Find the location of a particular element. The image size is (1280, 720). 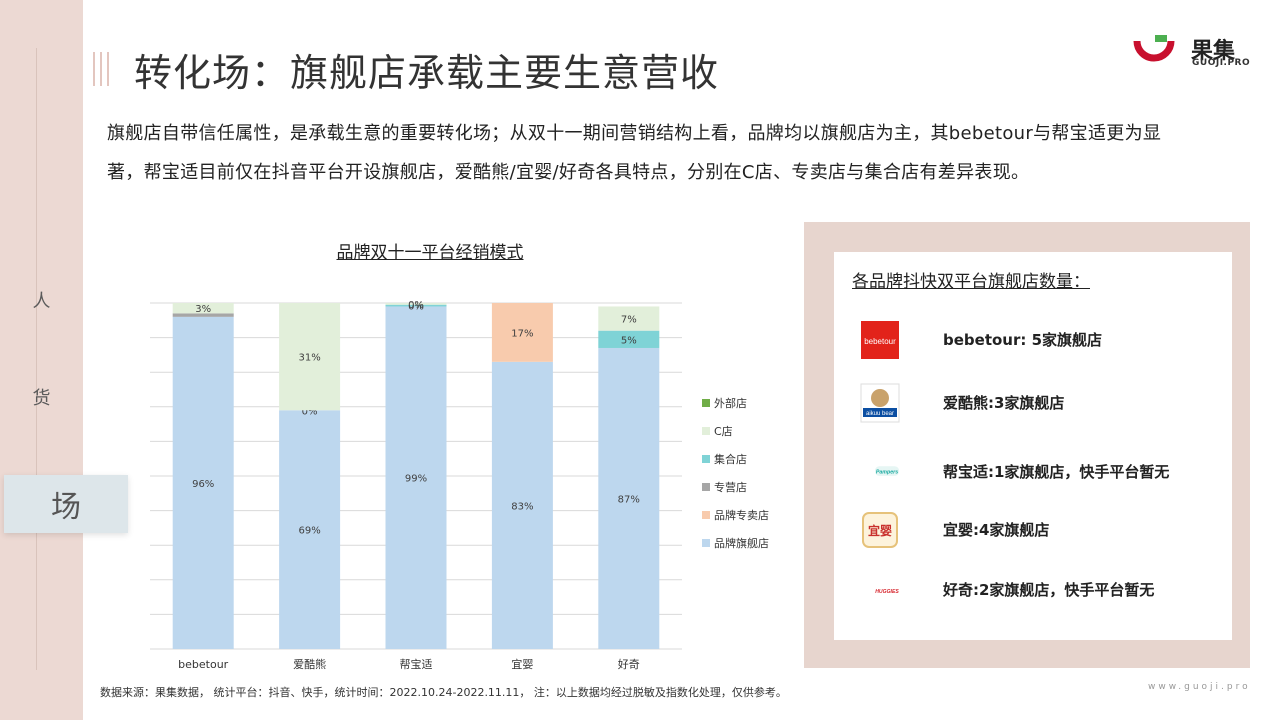

data-label: 96% is located at coordinates (203, 484).